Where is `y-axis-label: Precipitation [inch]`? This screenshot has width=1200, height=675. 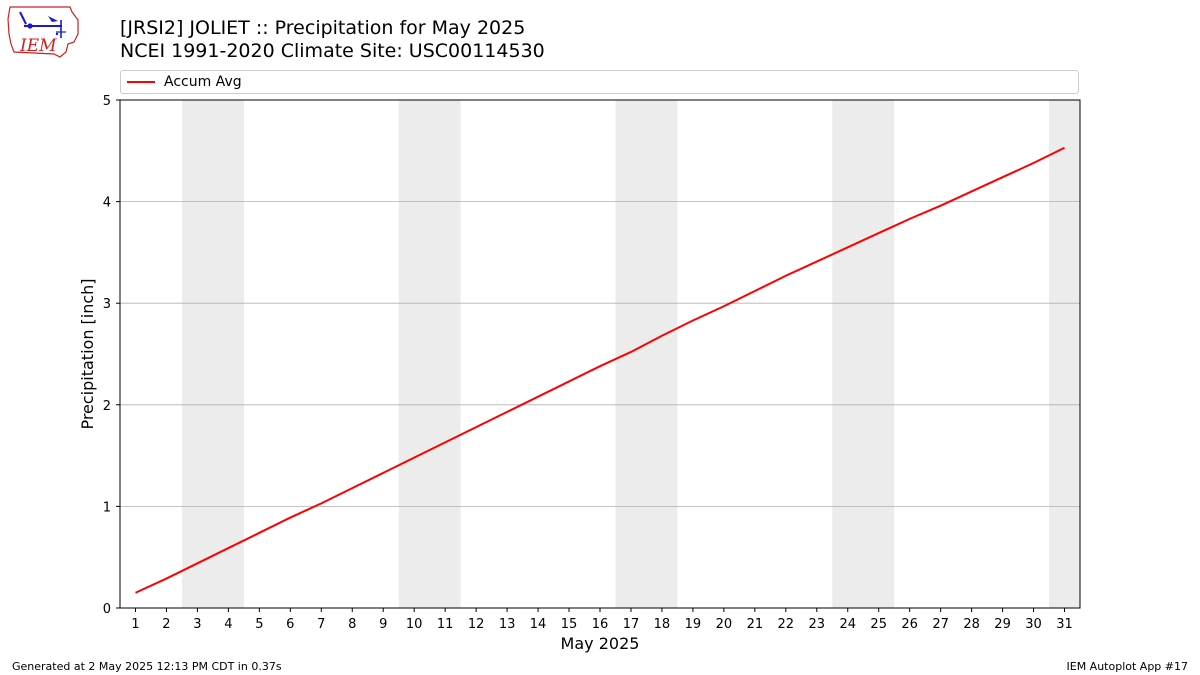
y-axis-label: Precipitation [inch] is located at coordinates (87, 353).